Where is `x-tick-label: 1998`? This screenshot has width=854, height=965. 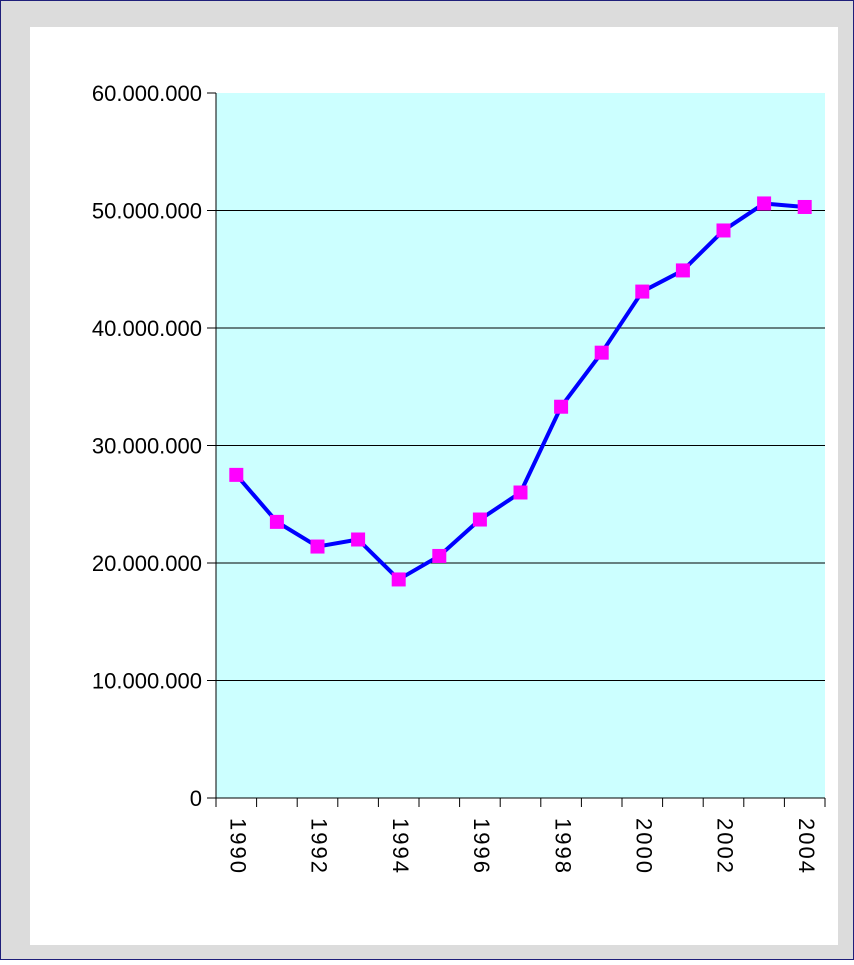 x-tick-label: 1998 is located at coordinates (562, 846).